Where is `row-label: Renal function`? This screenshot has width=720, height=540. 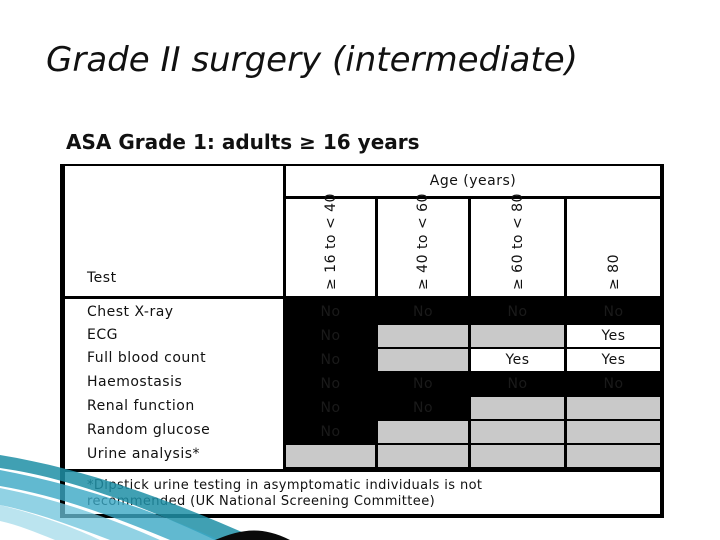 row-label: Renal function is located at coordinates (141, 406).